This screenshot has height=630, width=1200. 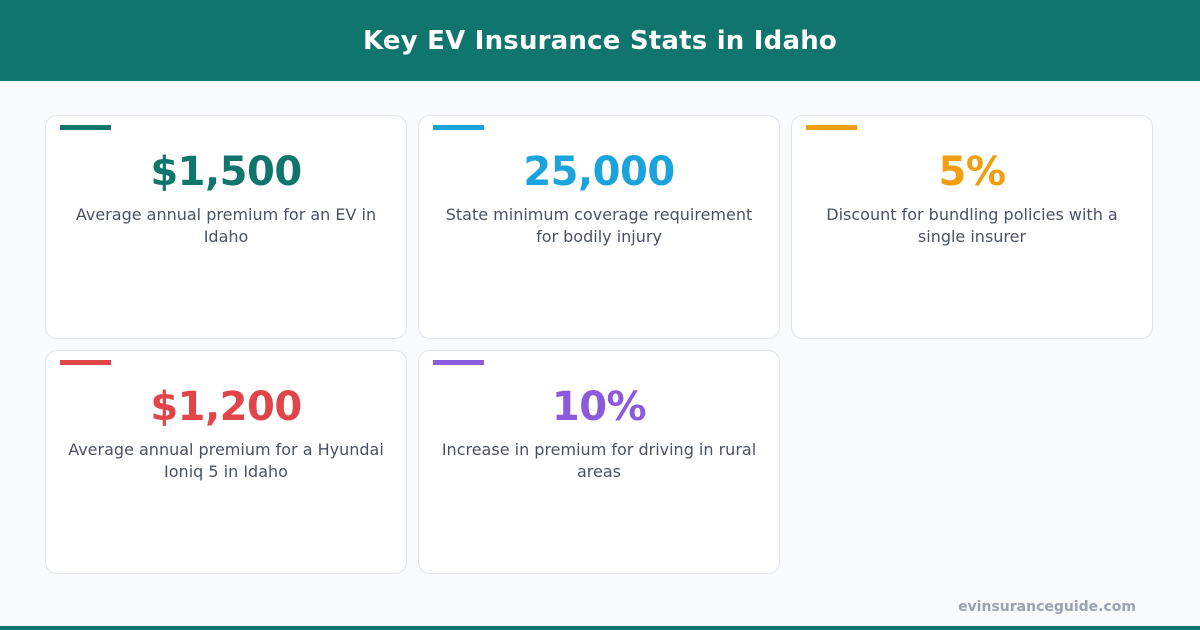 What do you see at coordinates (972, 172) in the screenshot?
I see `stat-value: 5%` at bounding box center [972, 172].